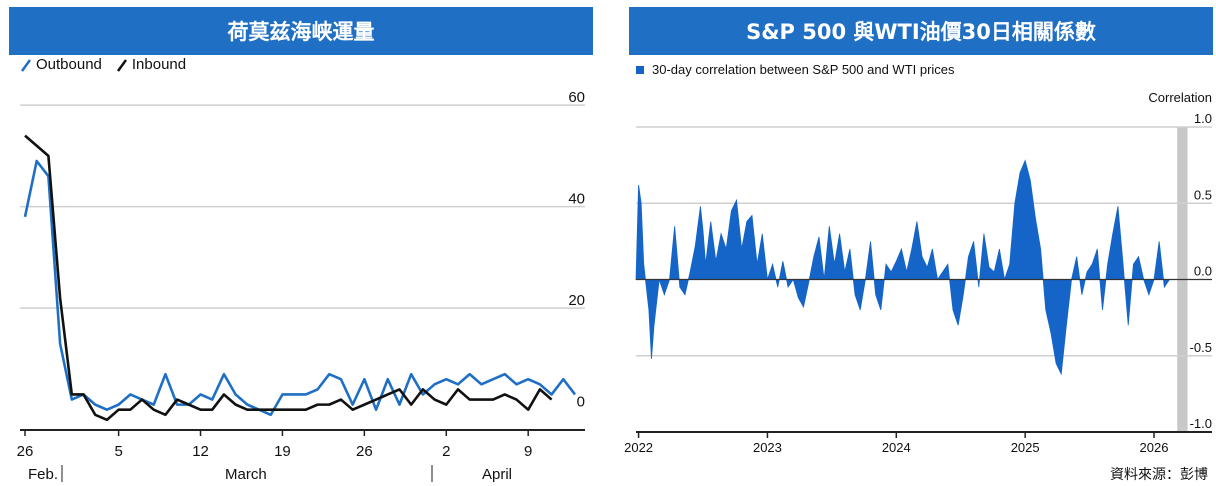  Describe the element at coordinates (43, 474) in the screenshot. I see `left-month-label: Feb.` at that location.